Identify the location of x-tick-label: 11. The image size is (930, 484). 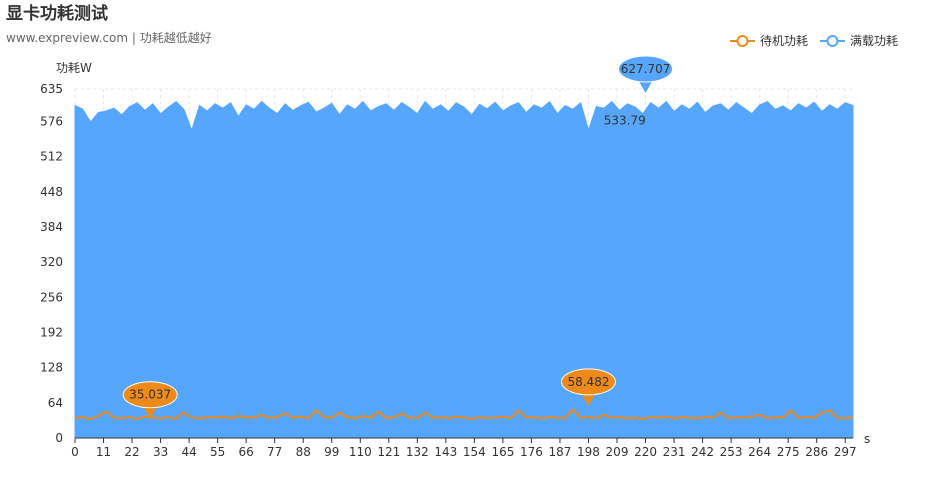
(103, 452).